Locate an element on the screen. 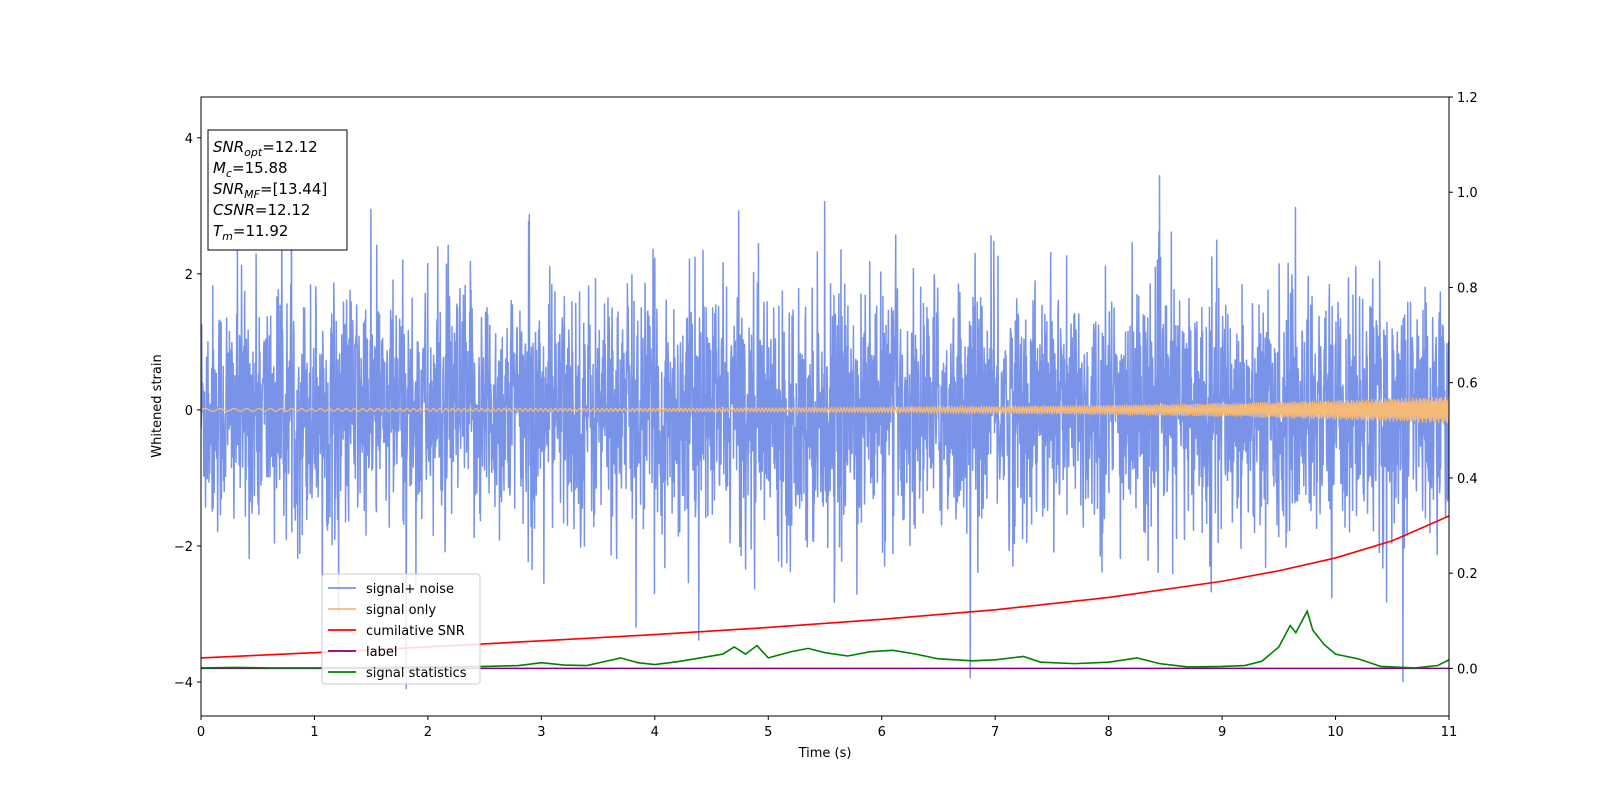  annotation-value: =15.88 is located at coordinates (260, 168).